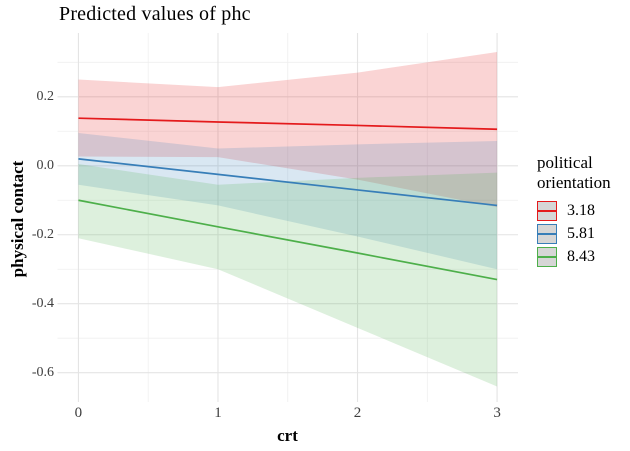 This screenshot has height=451, width=630. I want to click on legend-item-label: 3.18, so click(581, 211).